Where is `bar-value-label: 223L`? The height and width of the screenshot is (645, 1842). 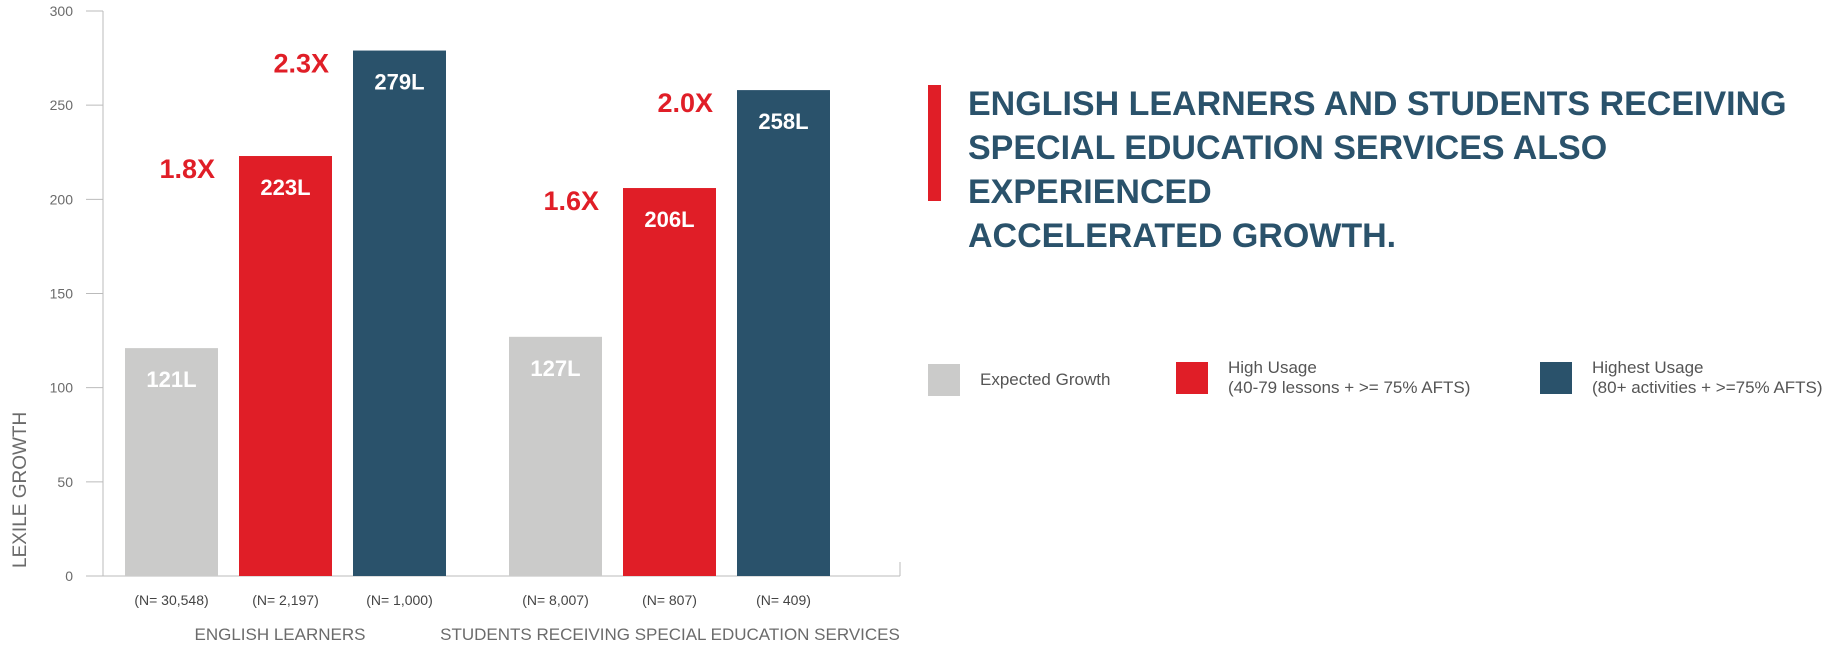
bar-value-label: 223L is located at coordinates (285, 187).